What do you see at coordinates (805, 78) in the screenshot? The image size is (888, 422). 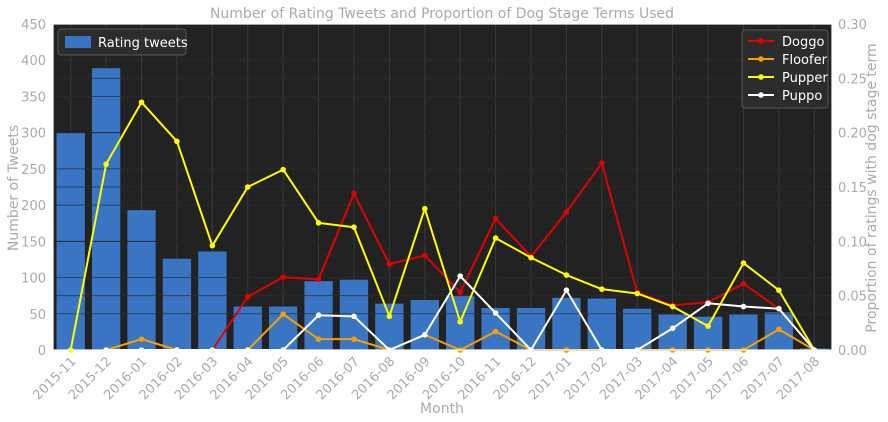 I see `legend-label: Pupper` at bounding box center [805, 78].